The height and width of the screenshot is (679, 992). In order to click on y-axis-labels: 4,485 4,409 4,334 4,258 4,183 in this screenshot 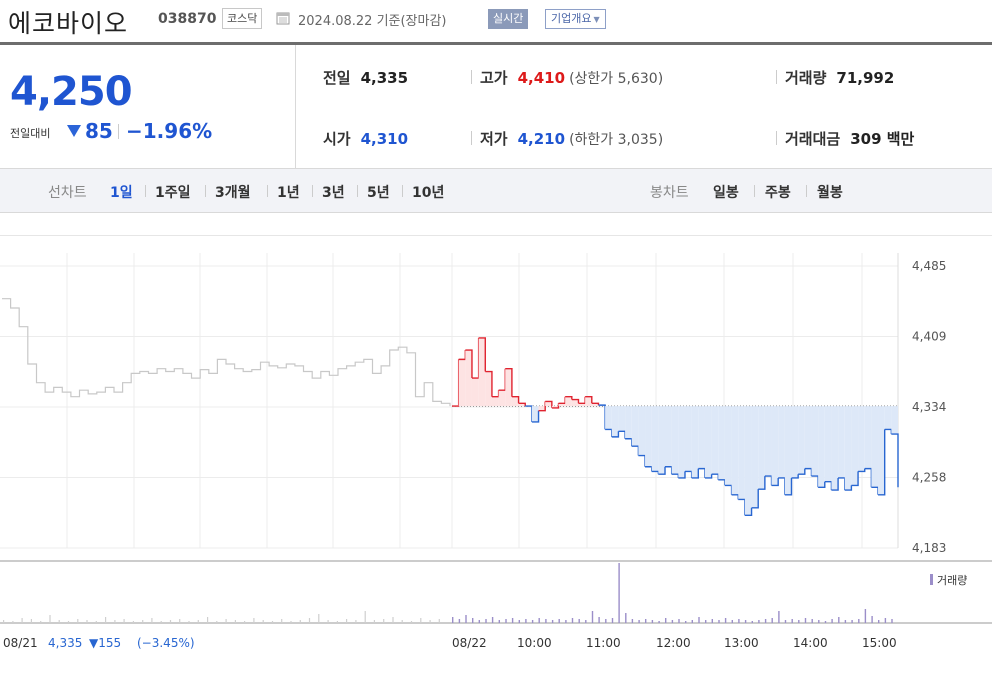, I will do `click(929, 407)`.